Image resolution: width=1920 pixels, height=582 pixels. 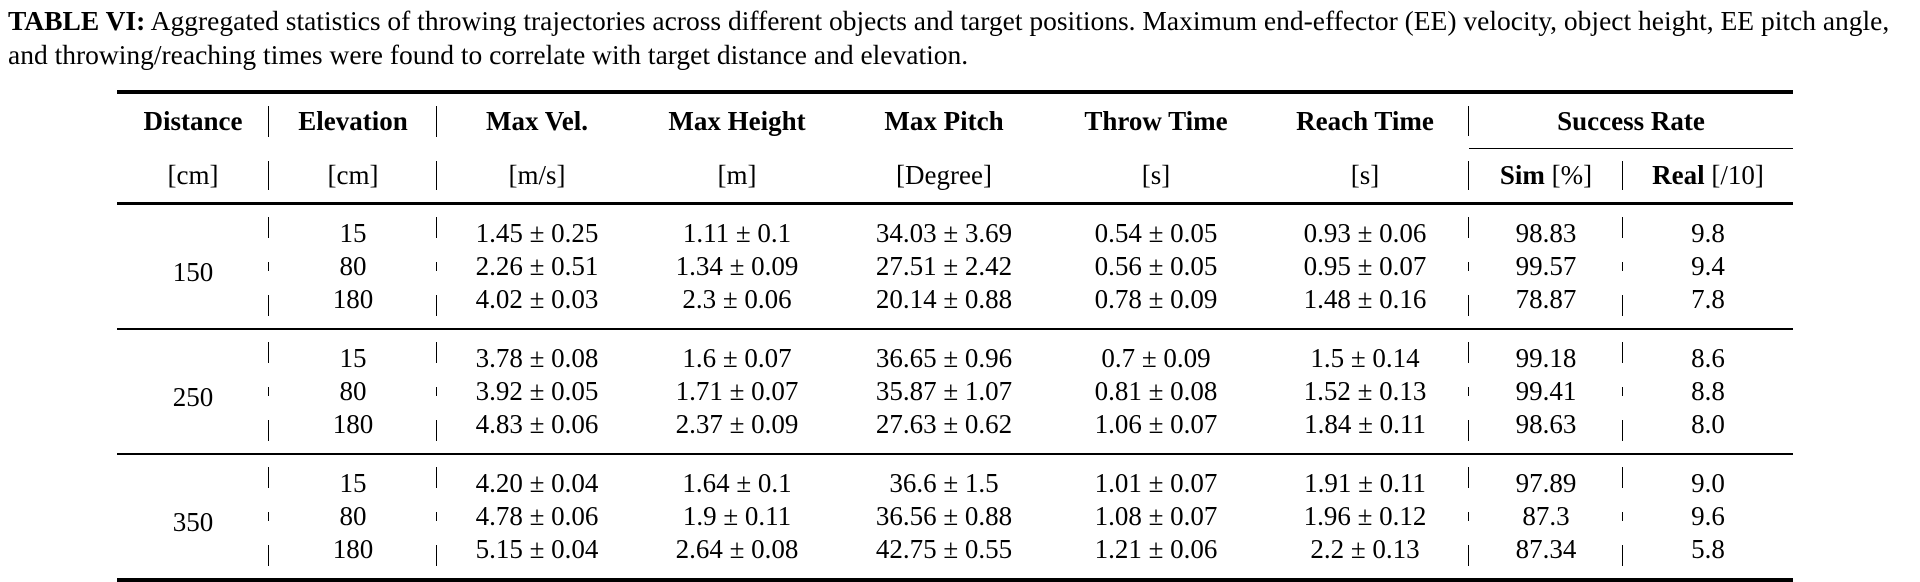 What do you see at coordinates (944, 299) in the screenshot?
I see `cell-max-pitch: 20.14 ± 0.88` at bounding box center [944, 299].